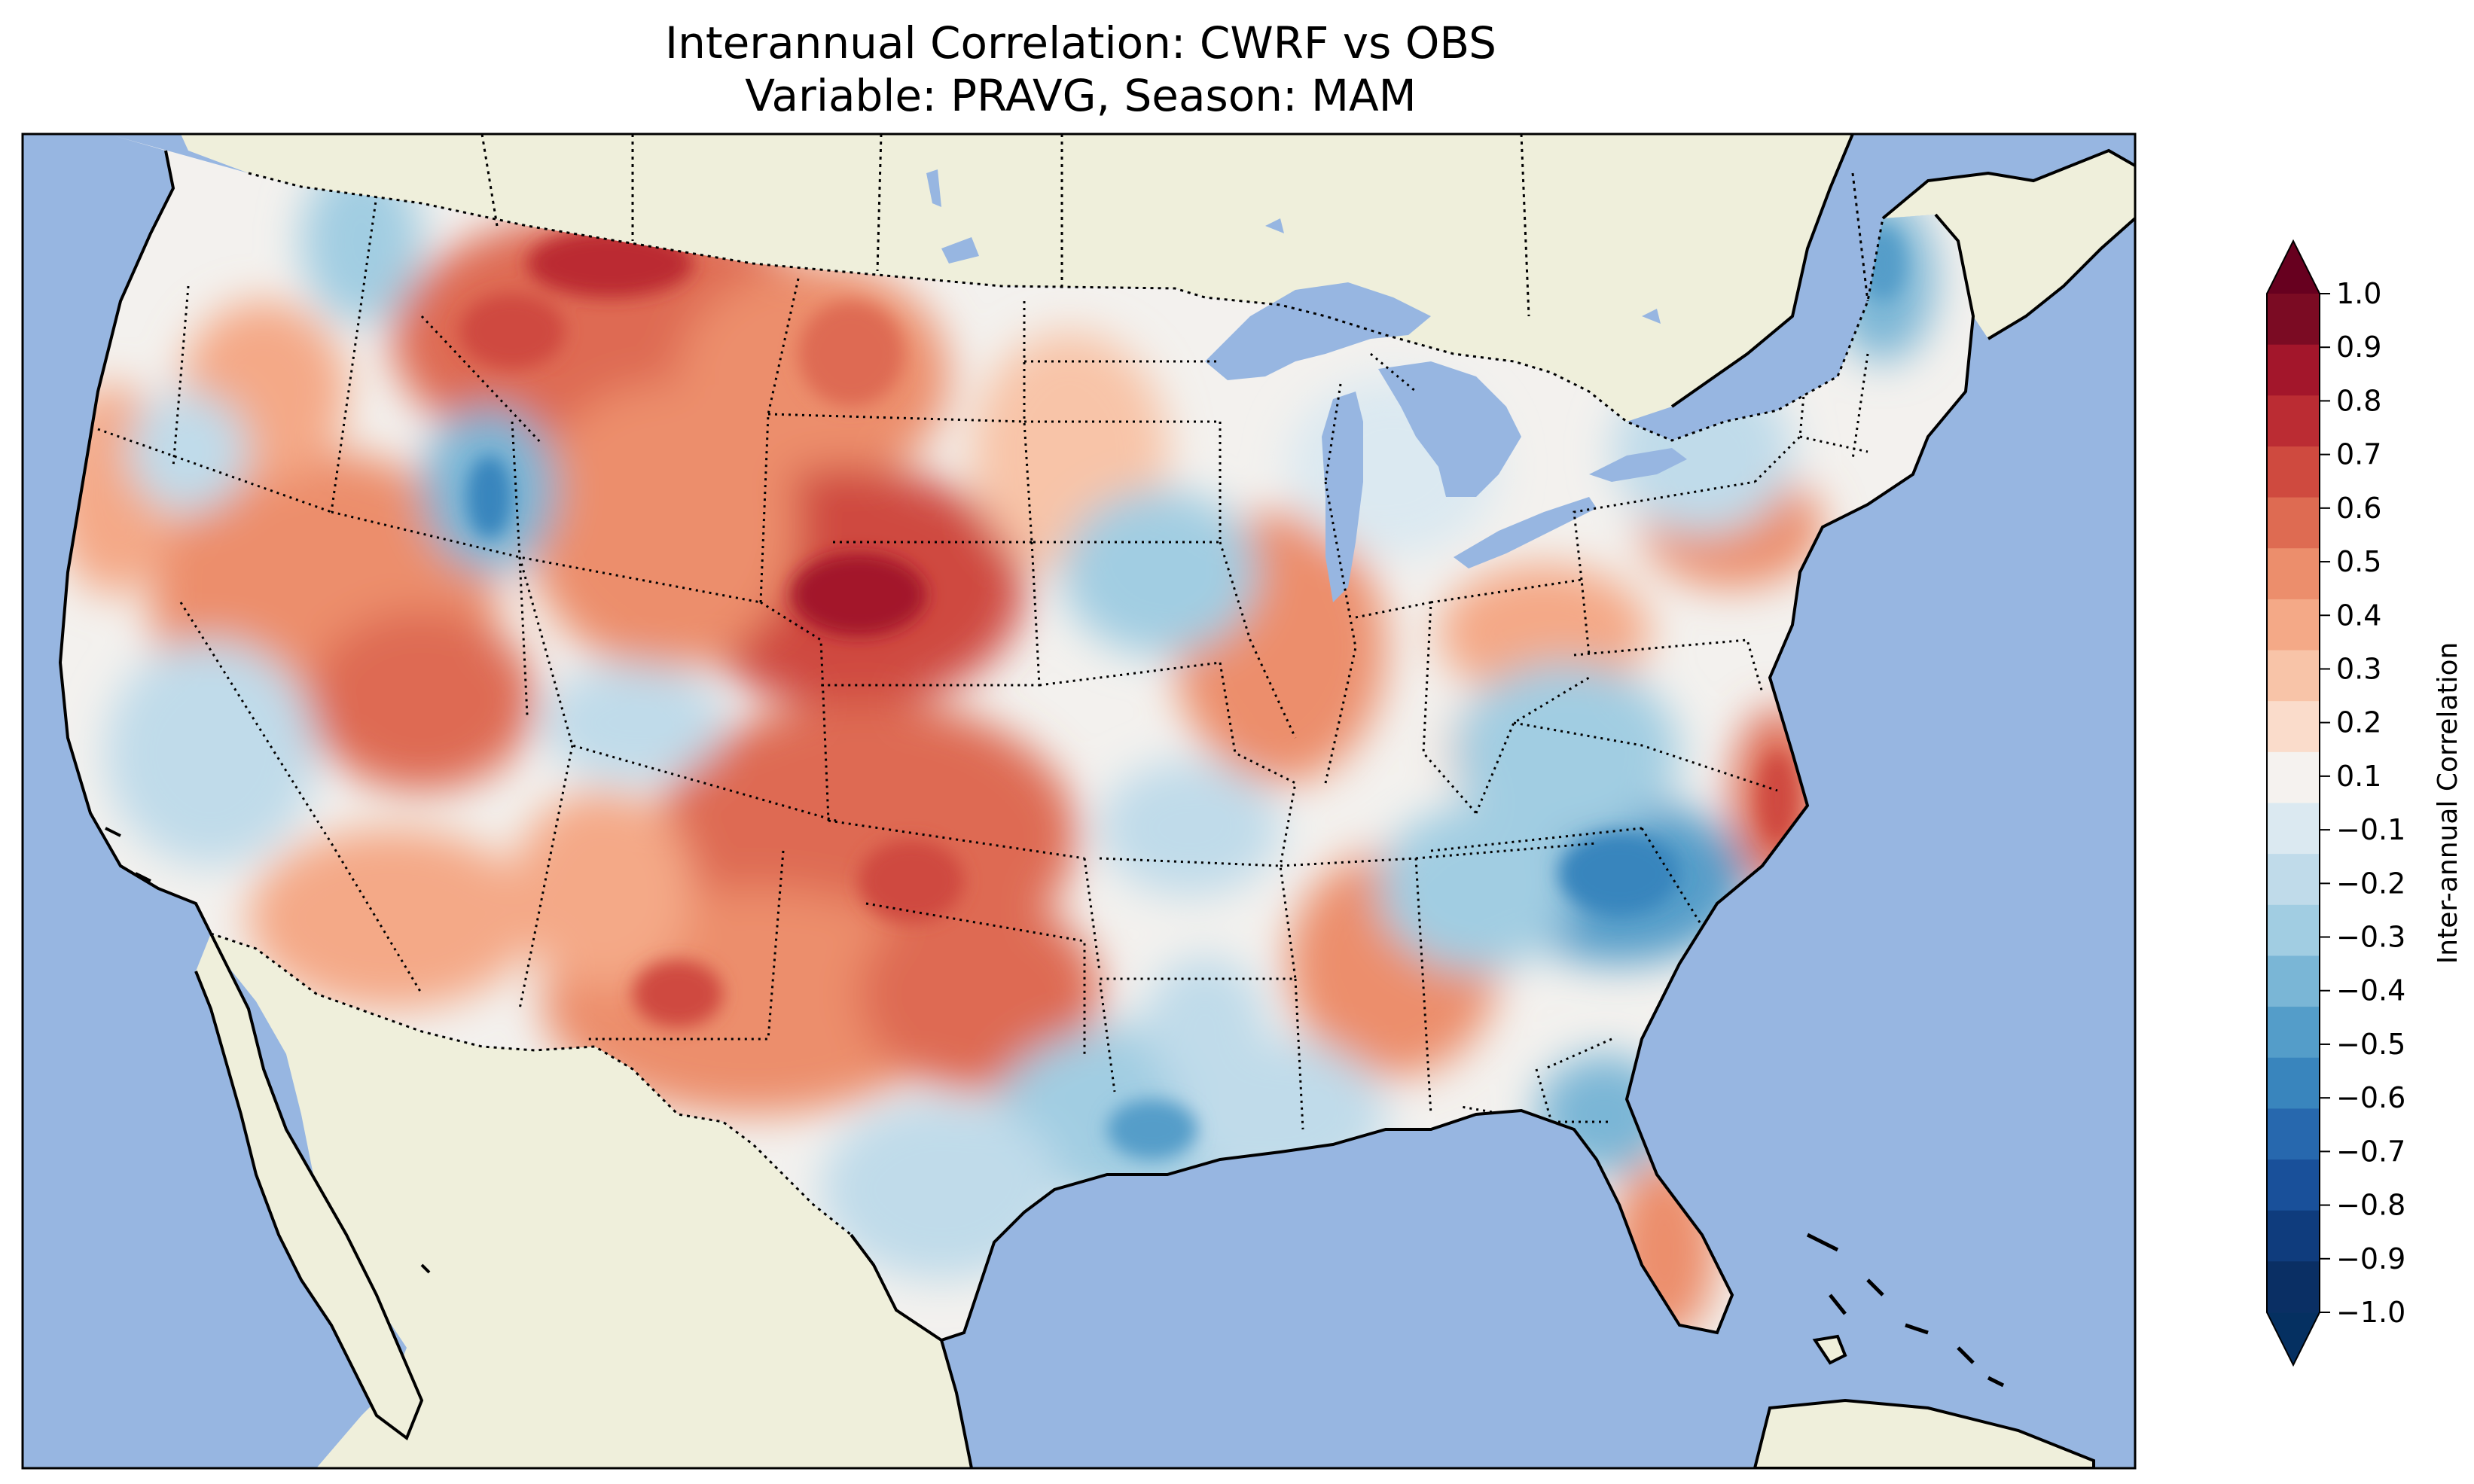 The height and width of the screenshot is (1484, 2474). Describe the element at coordinates (1525, 532) in the screenshot. I see `lake-erie` at that location.